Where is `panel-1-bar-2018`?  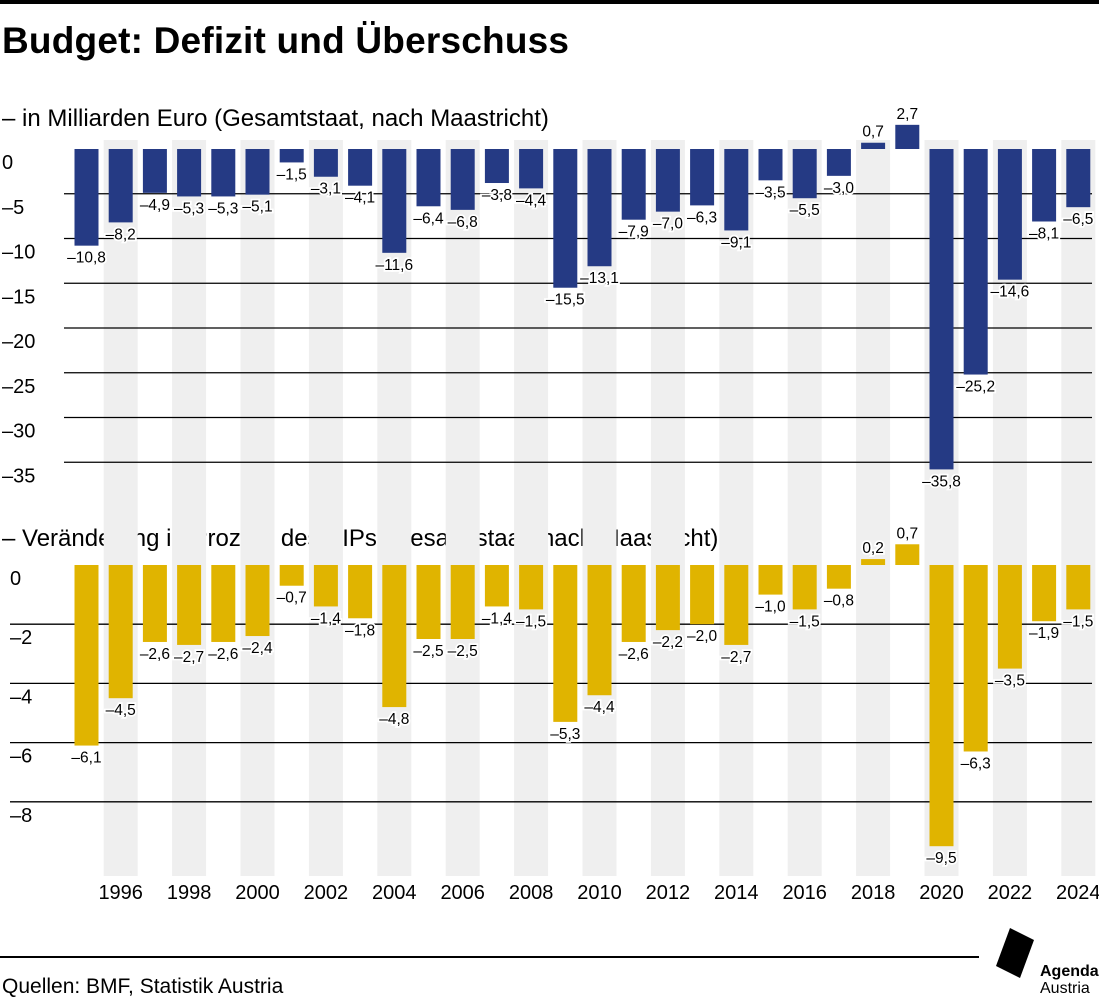
panel-1-bar-2018 is located at coordinates (873, 145).